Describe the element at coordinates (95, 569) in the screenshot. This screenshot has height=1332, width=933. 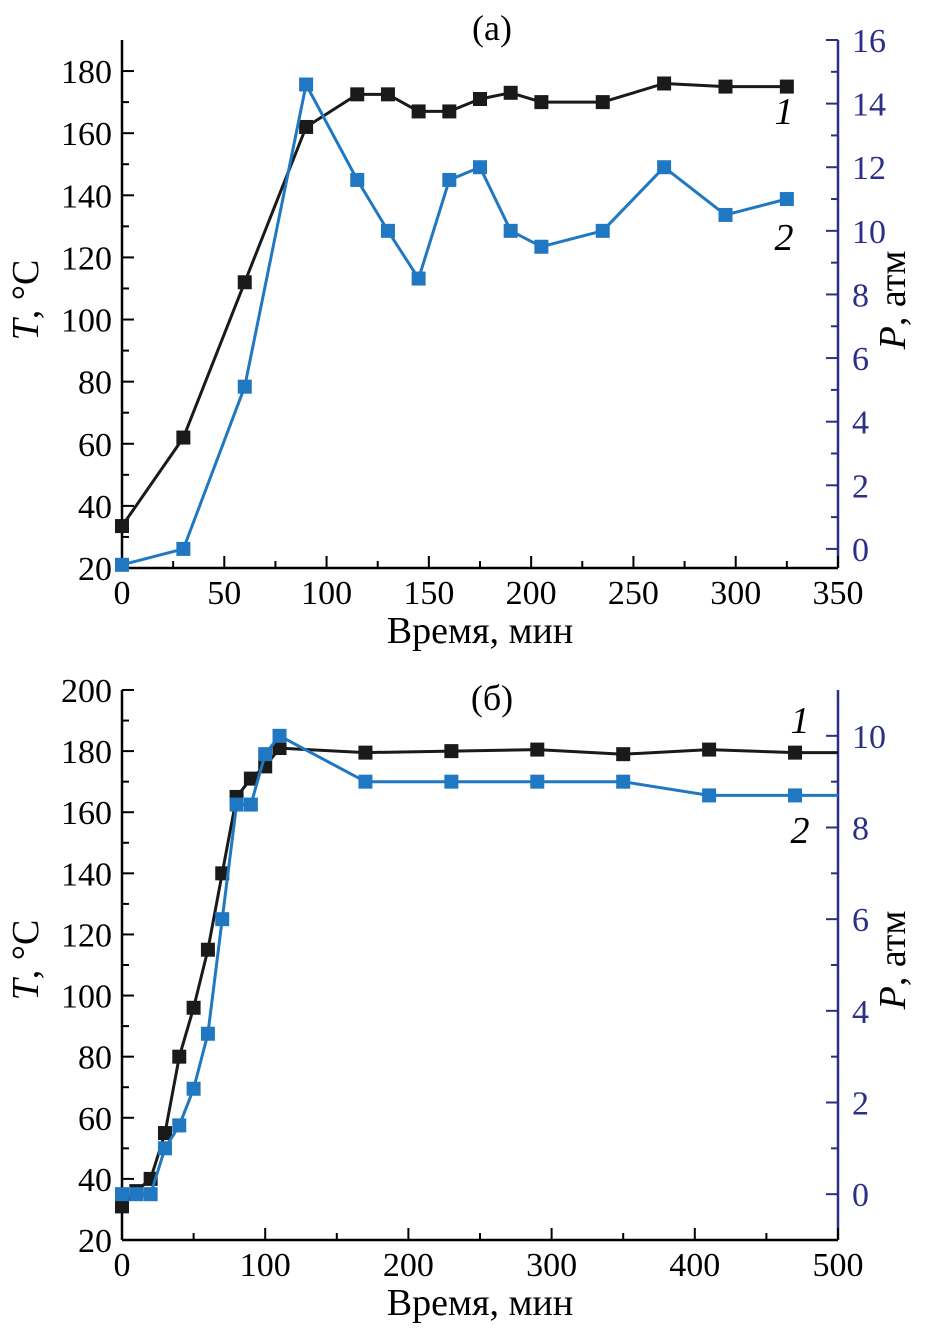
I see `left-y-tick-label: 20` at that location.